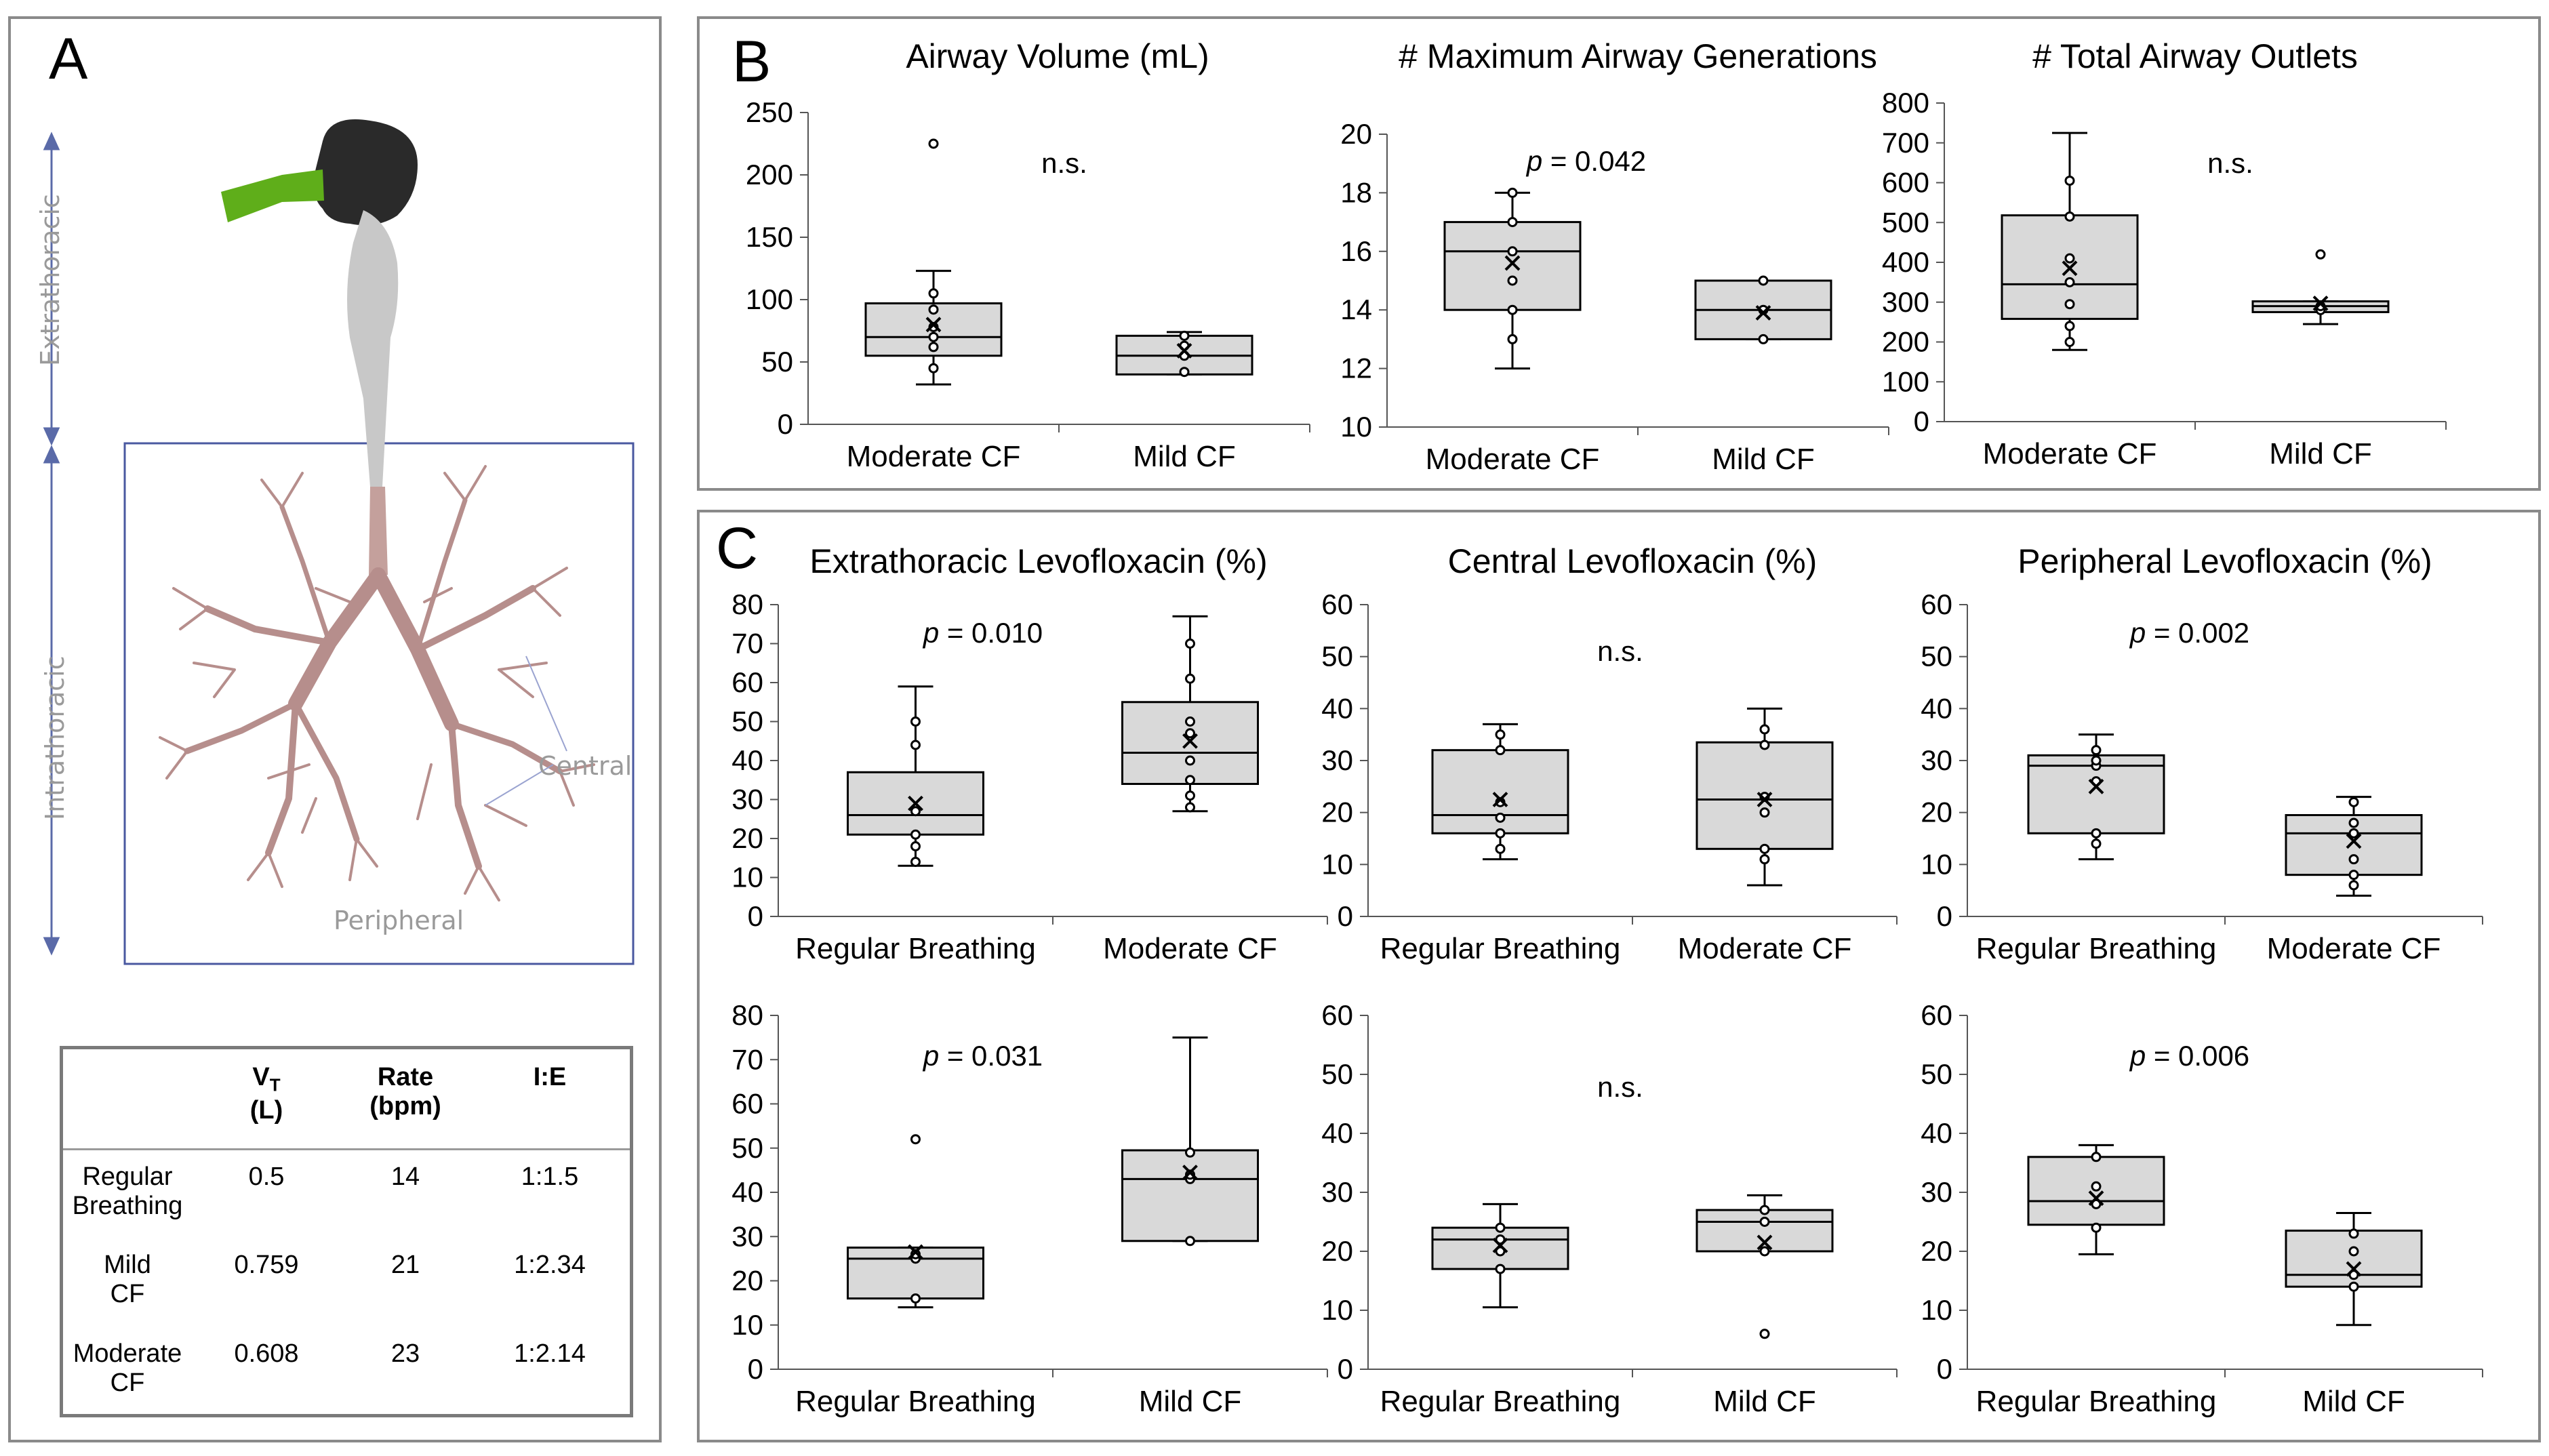 The image size is (2549, 1456). Describe the element at coordinates (1337, 1133) in the screenshot. I see `y-tick-label: 40` at that location.